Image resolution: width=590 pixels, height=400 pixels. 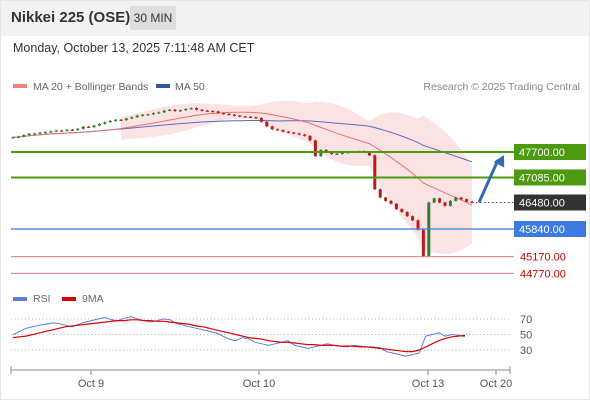 I want to click on support-label: 44770.00, so click(x=543, y=274).